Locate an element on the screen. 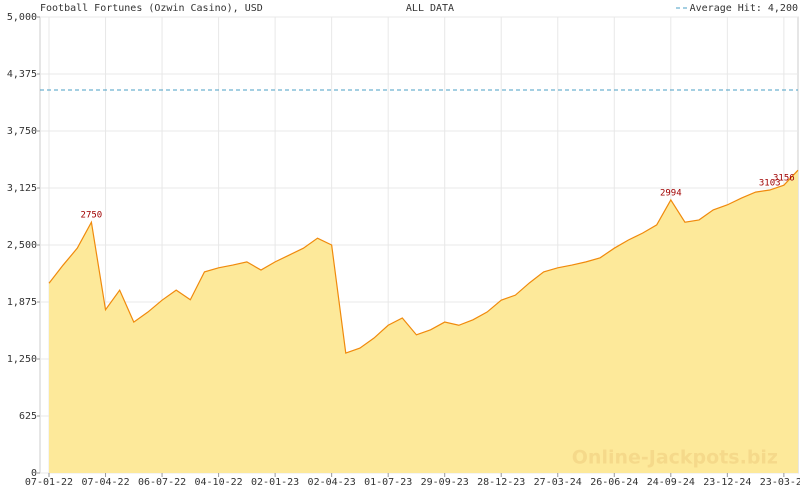 This screenshot has height=490, width=800. x-tick-label: 07-04-22 is located at coordinates (105, 482).